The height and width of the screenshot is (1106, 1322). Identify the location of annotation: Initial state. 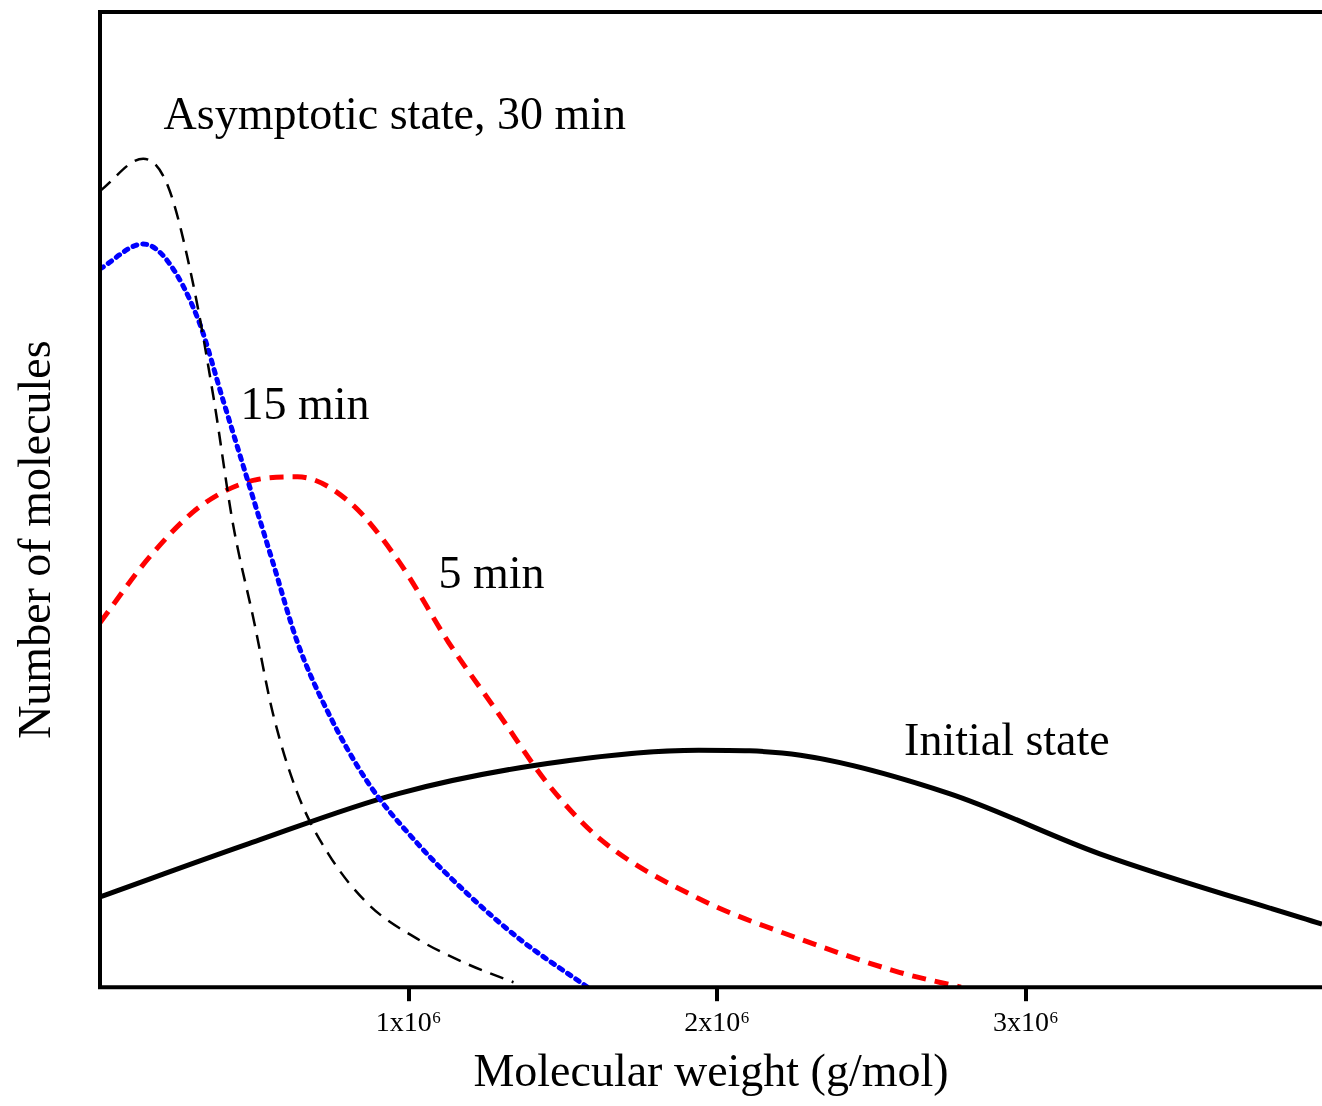
(1007, 740).